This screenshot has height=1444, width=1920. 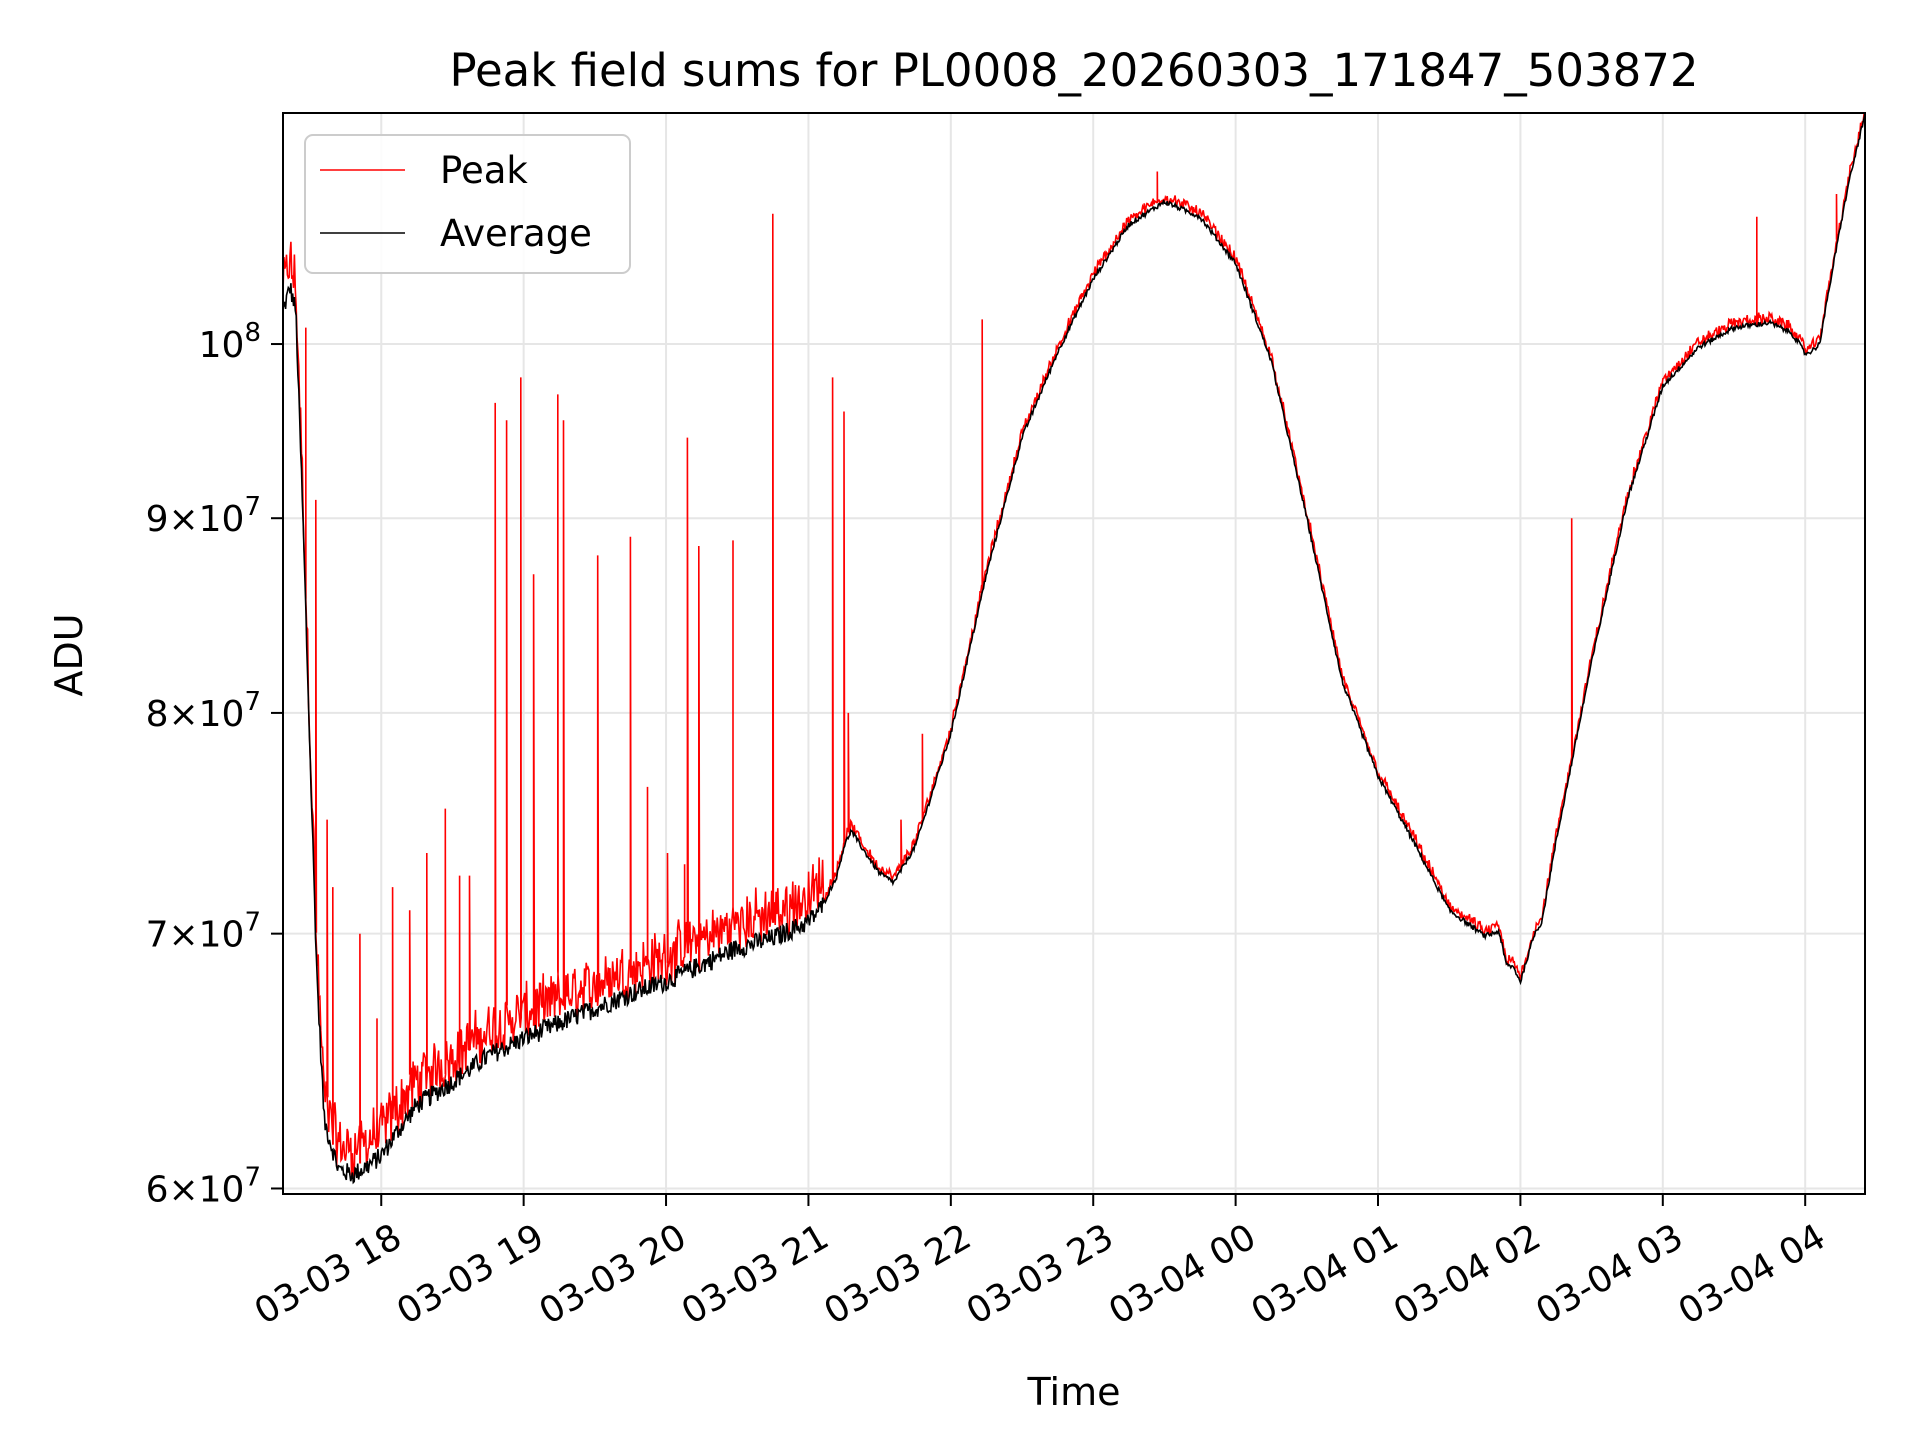 I want to click on x-tick-label: 03-03 23, so click(x=1040, y=1274).